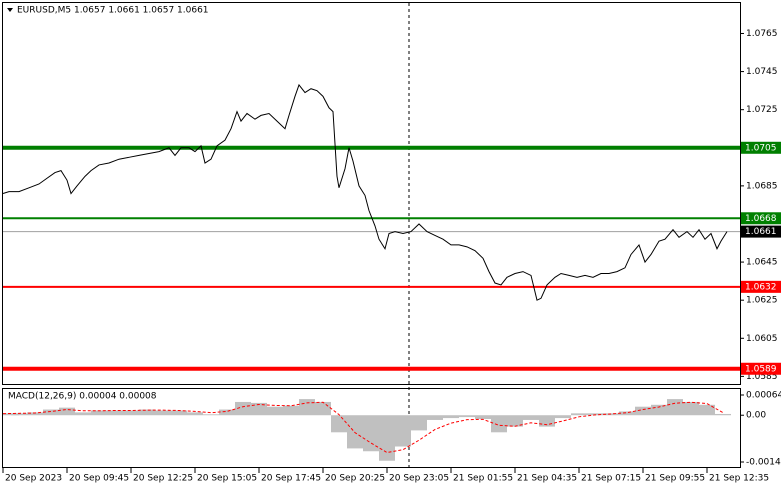 The width and height of the screenshot is (781, 489). I want to click on level-label: 1.0661, so click(761, 232).